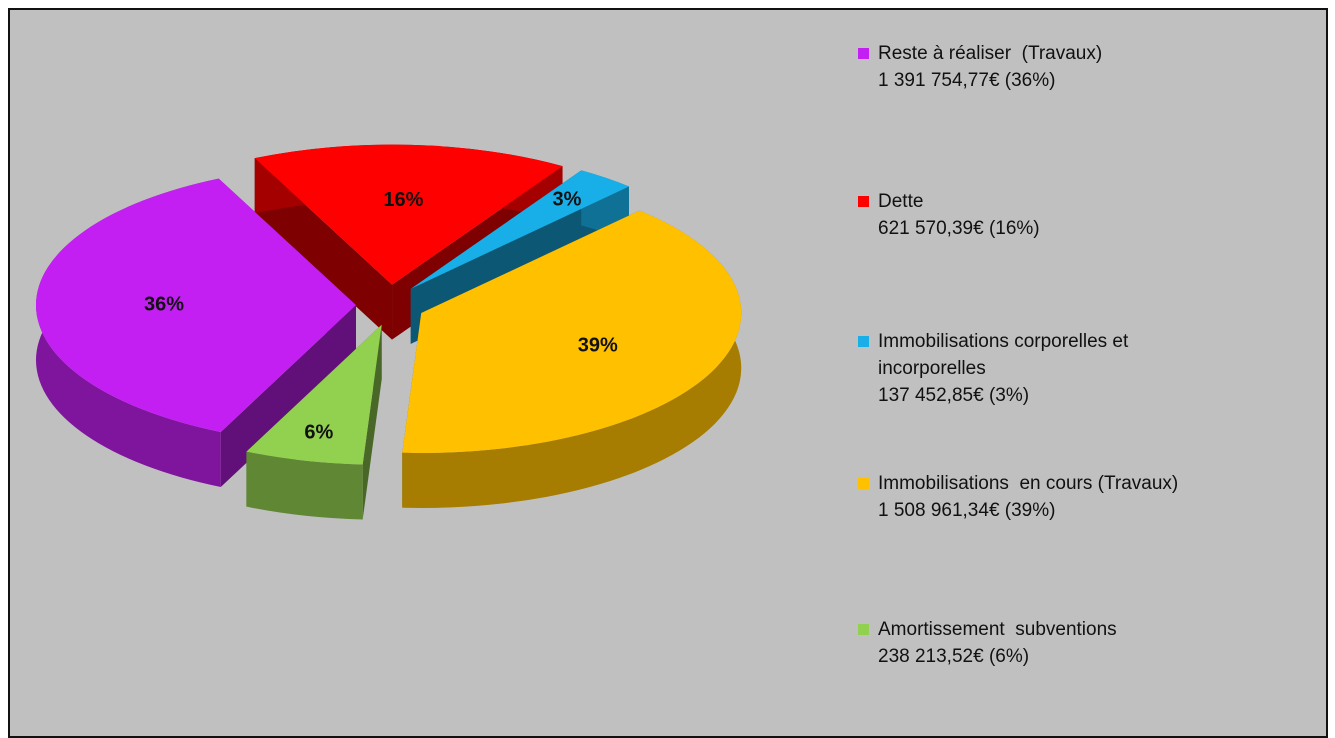  What do you see at coordinates (997, 629) in the screenshot?
I see `legend-label: Amortissement subventions` at bounding box center [997, 629].